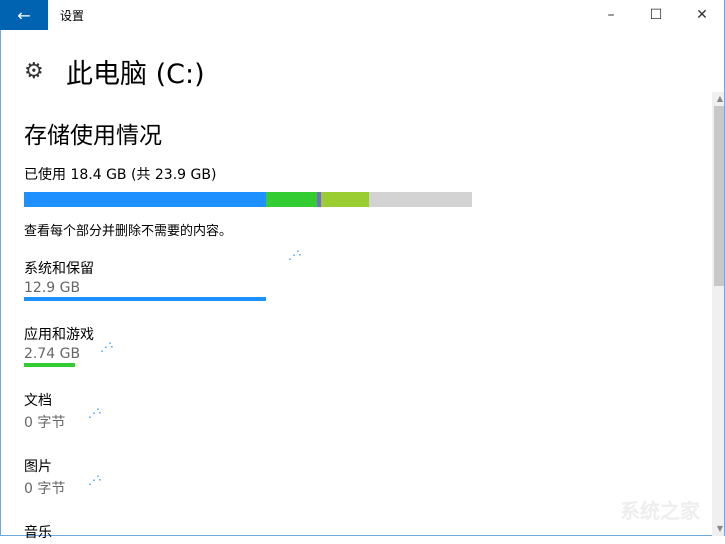  Describe the element at coordinates (120, 175) in the screenshot. I see `used-text: 已使用 18.4 GB (共 23.9 GB)` at that location.